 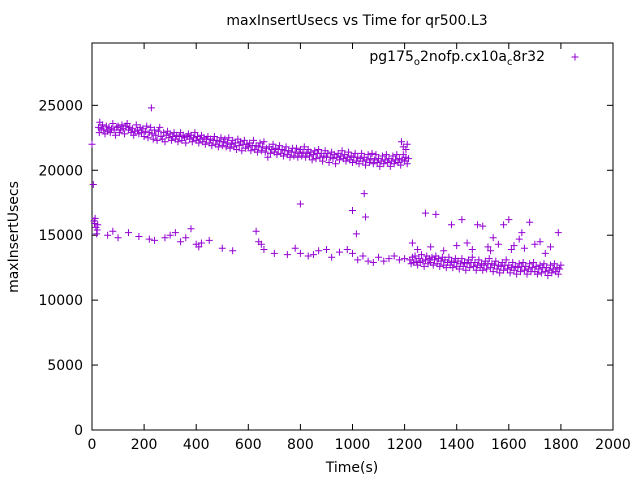 I want to click on x-tick-label: 1400, so click(x=457, y=445).